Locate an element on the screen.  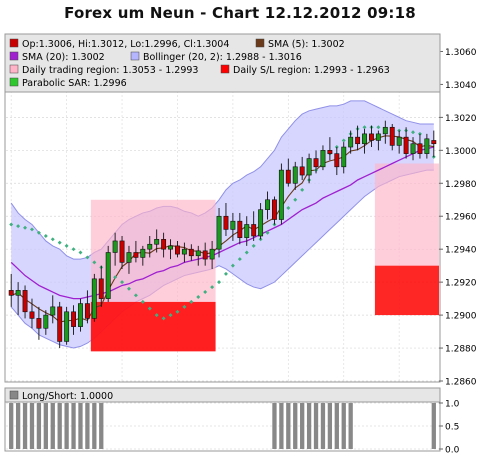
lower-y-tick-label: 0.5 is located at coordinates (452, 428).